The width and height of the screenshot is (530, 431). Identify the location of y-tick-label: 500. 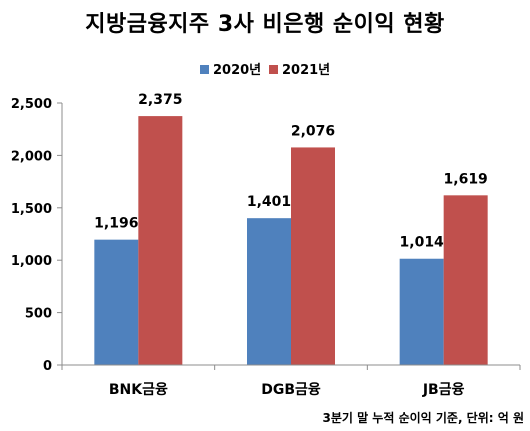
(38, 314).